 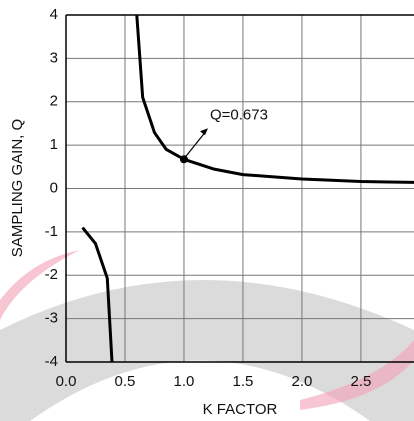 I want to click on y-tick-label: -4, so click(x=51, y=361).